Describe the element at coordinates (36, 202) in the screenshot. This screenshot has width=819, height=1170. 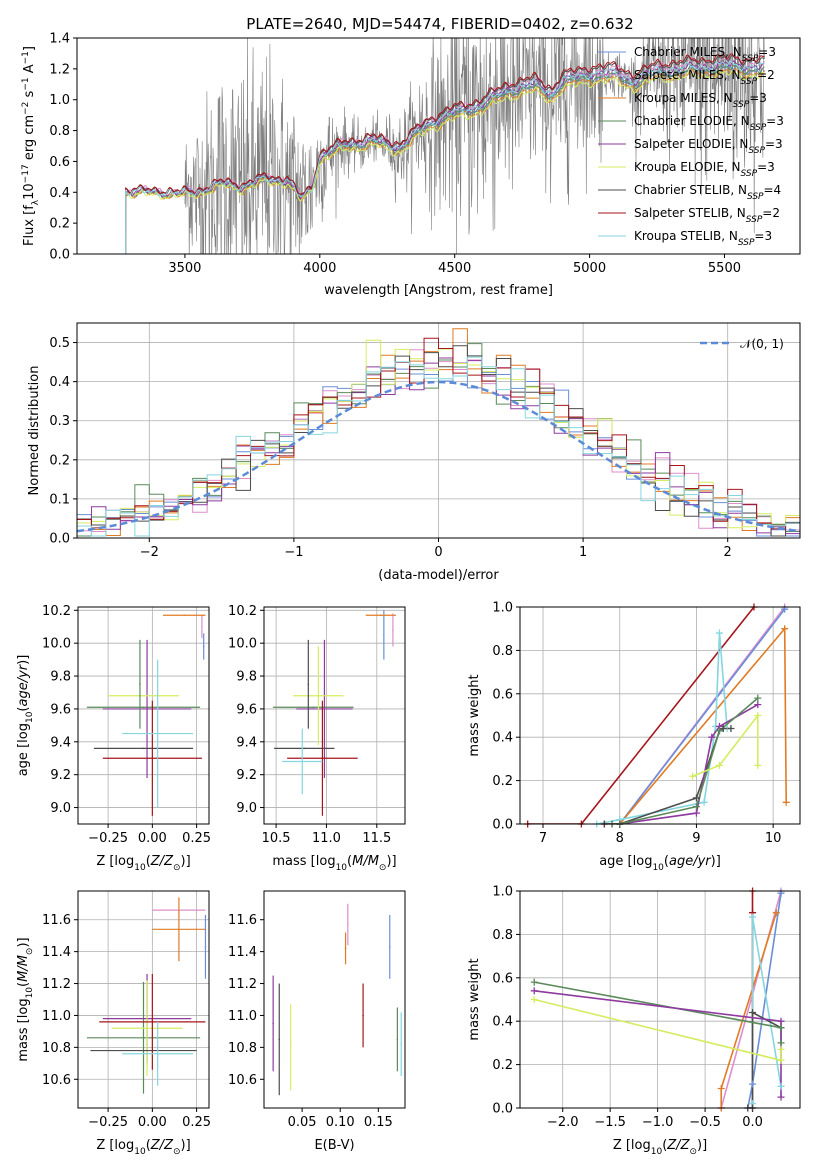
I see `label-part: λ` at that location.